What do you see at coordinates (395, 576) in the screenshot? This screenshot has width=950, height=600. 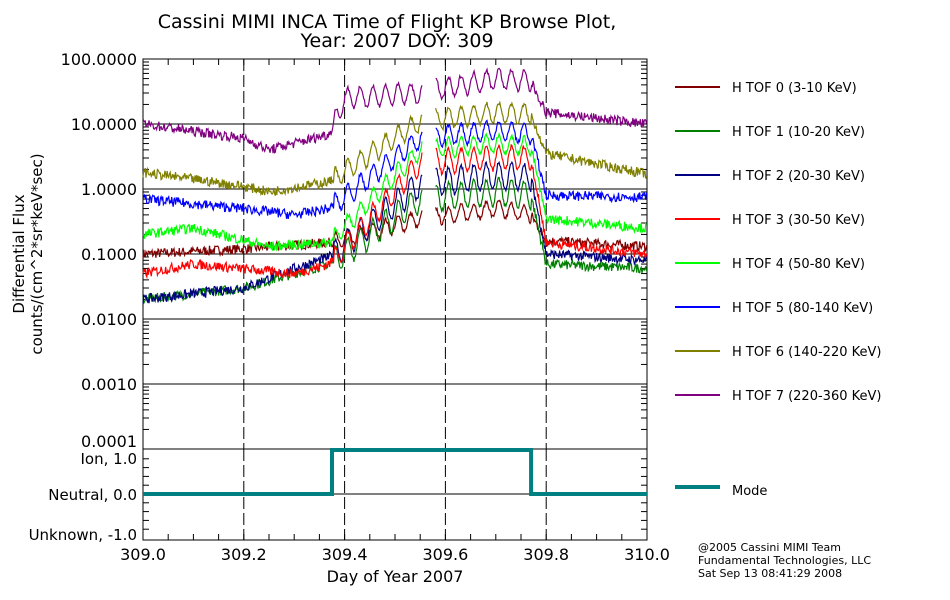 I see `x-axis-label: Day of Year 2007` at bounding box center [395, 576].